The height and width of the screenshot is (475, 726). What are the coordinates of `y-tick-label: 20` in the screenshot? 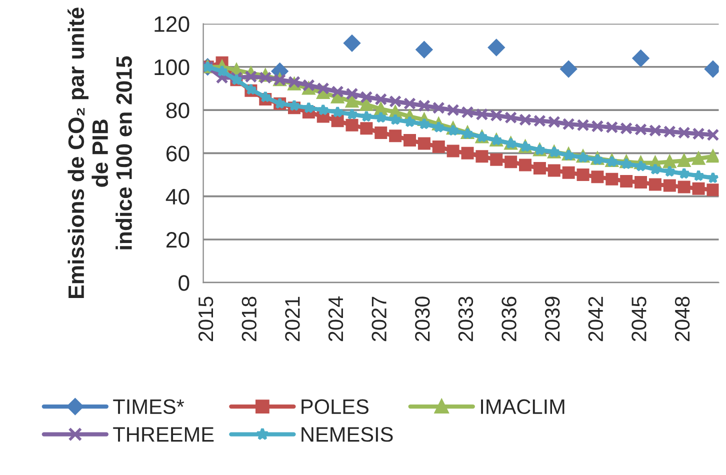 It's located at (178, 240).